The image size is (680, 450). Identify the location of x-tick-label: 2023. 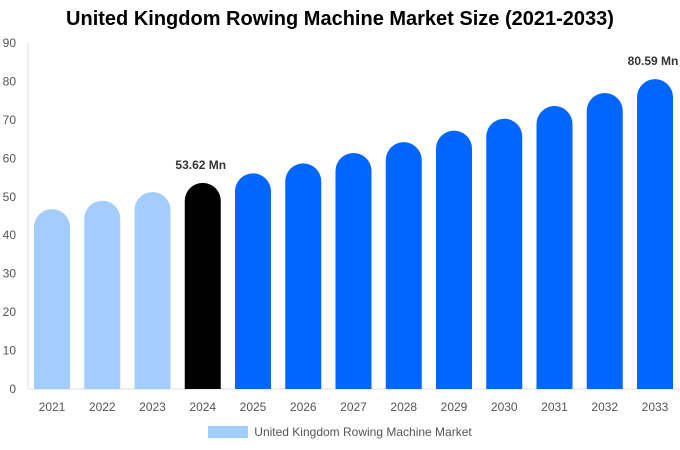
(152, 407).